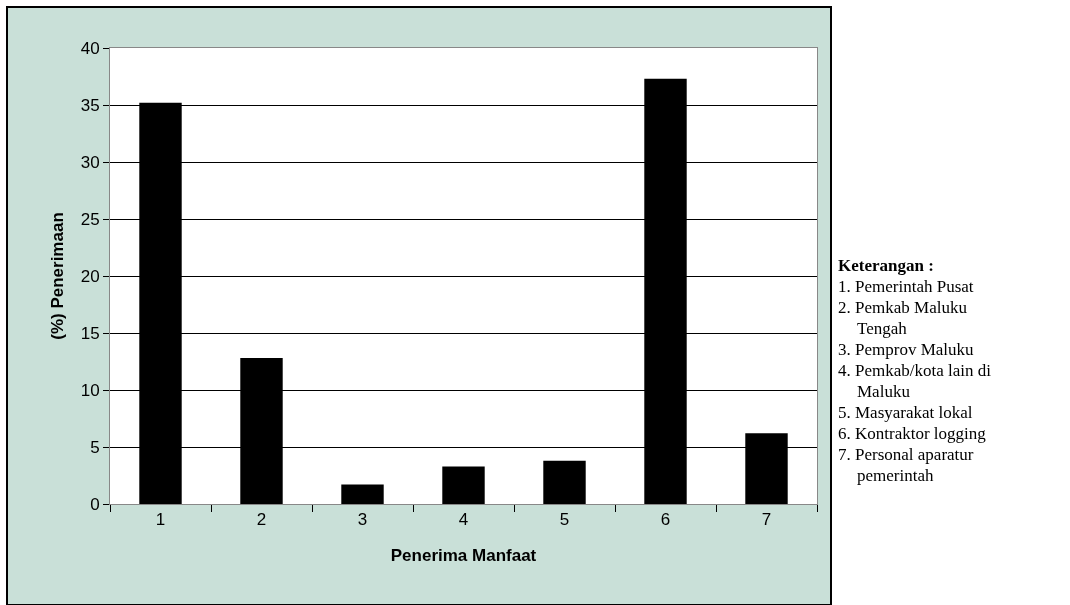  Describe the element at coordinates (903, 318) in the screenshot. I see `text: 2. Pemkab Maluku Tengah` at that location.